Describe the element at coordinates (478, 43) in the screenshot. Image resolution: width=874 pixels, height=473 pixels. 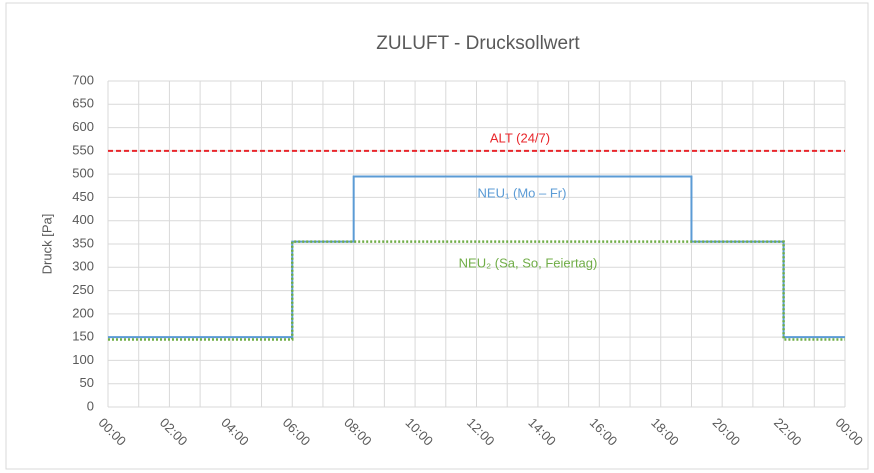
I see `chart-title: ZULUFT - Drucksollwert` at that location.